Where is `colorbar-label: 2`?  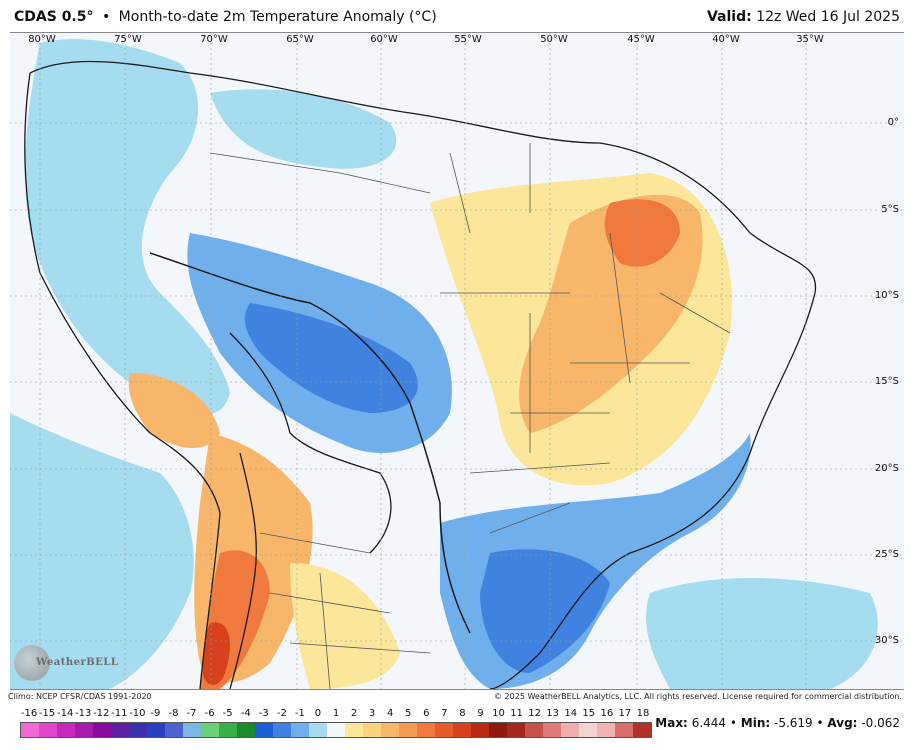
colorbar-label: 2 is located at coordinates (354, 713).